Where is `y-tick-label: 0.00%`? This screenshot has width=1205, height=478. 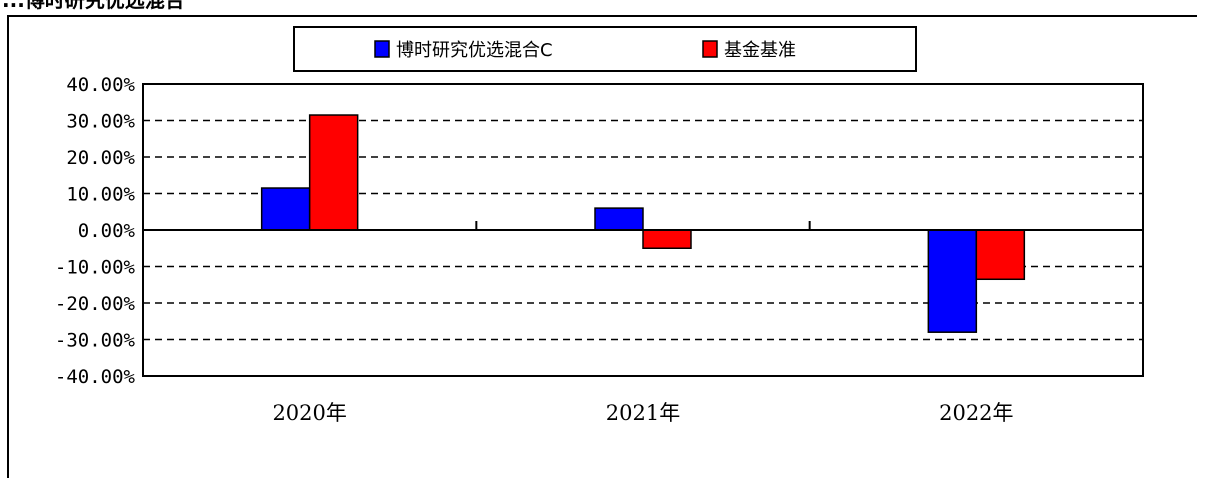 y-tick-label: 0.00% is located at coordinates (107, 231).